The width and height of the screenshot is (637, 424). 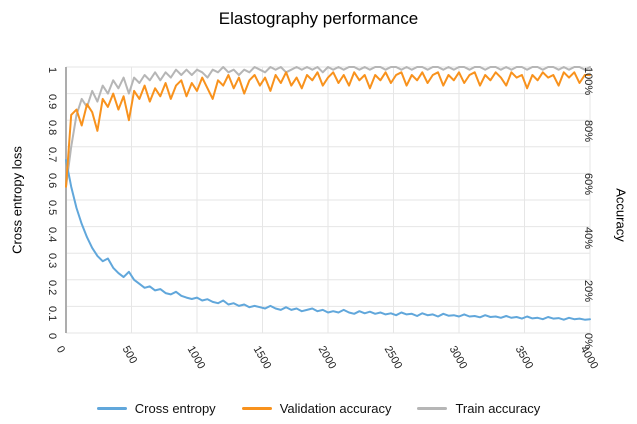 I want to click on y-left-tick-label: 0.9, so click(x=52, y=101).